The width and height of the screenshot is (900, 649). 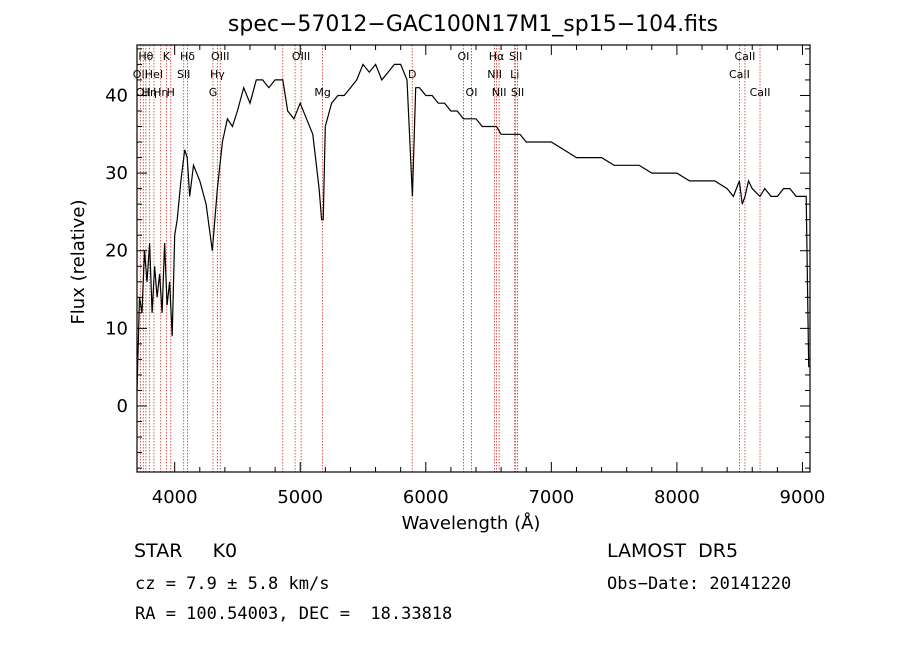 I want to click on line-marker-label: Hθ, so click(x=145, y=56).